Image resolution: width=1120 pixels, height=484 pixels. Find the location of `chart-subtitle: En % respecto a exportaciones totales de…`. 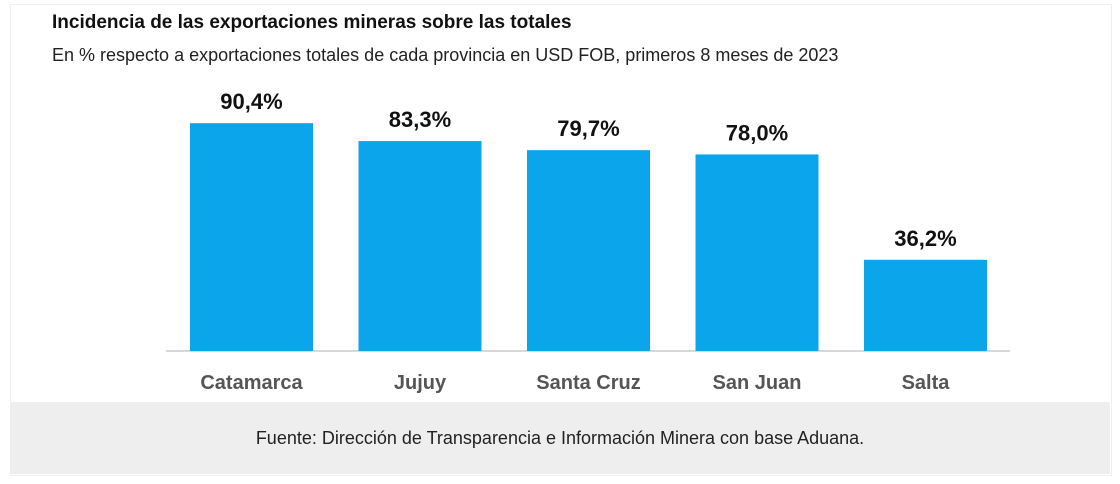

chart-subtitle: En % respecto a exportaciones totales de… is located at coordinates (445, 55).